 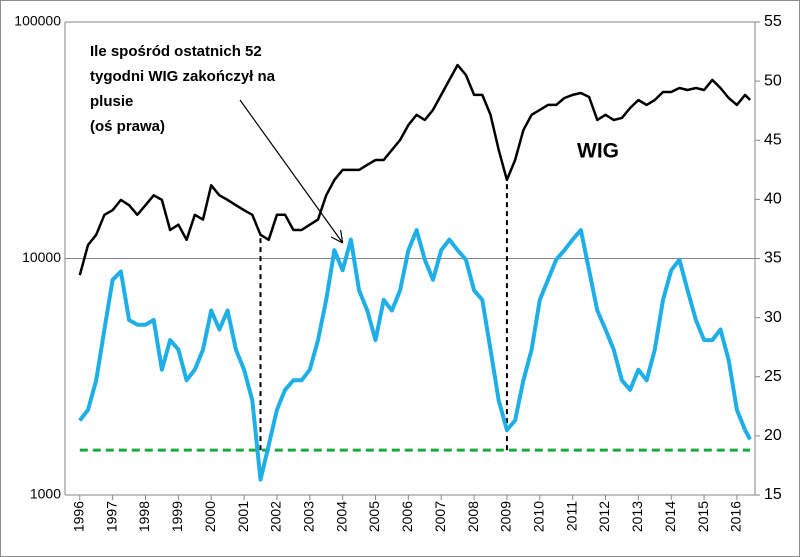 I want to click on annotation-arrow, so click(x=290, y=170).